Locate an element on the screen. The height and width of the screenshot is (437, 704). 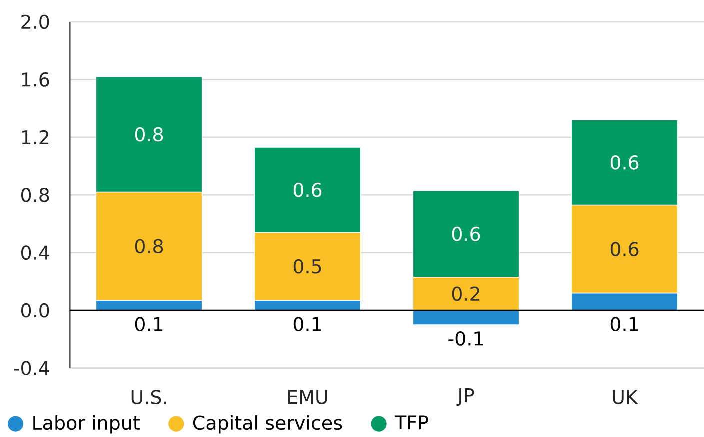
y-tick-label: 0.4 is located at coordinates (36, 253).